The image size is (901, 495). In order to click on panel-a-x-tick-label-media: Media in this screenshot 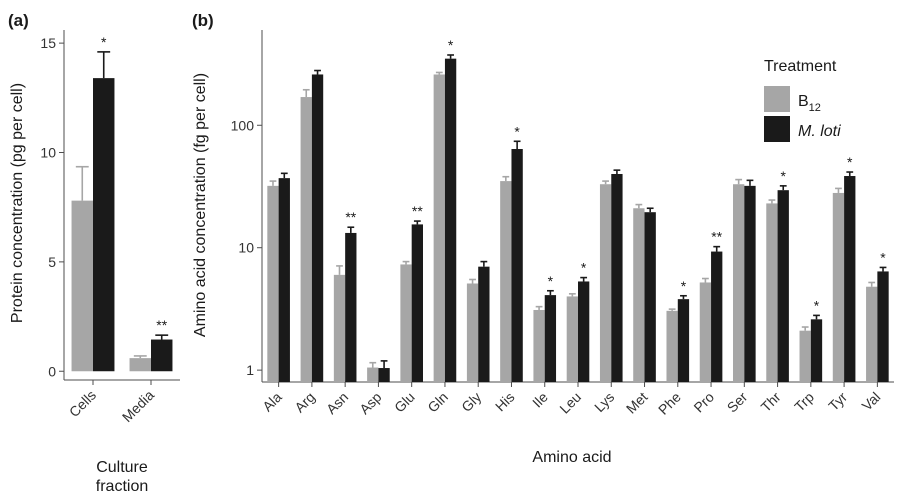, I will do `click(138, 406)`.